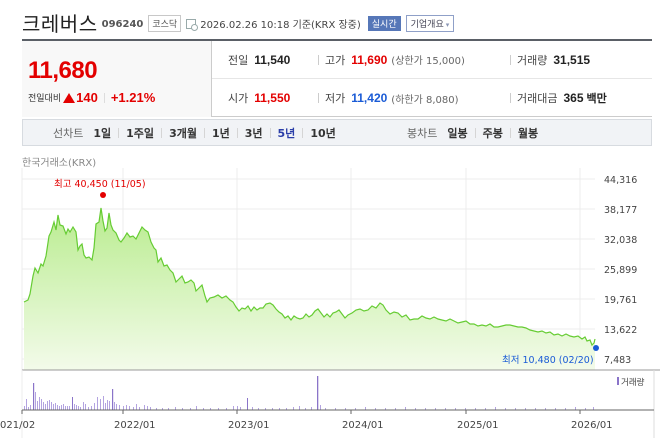 The height and width of the screenshot is (438, 660). Describe the element at coordinates (532, 60) in the screenshot. I see `stat-label: 거래량` at that location.